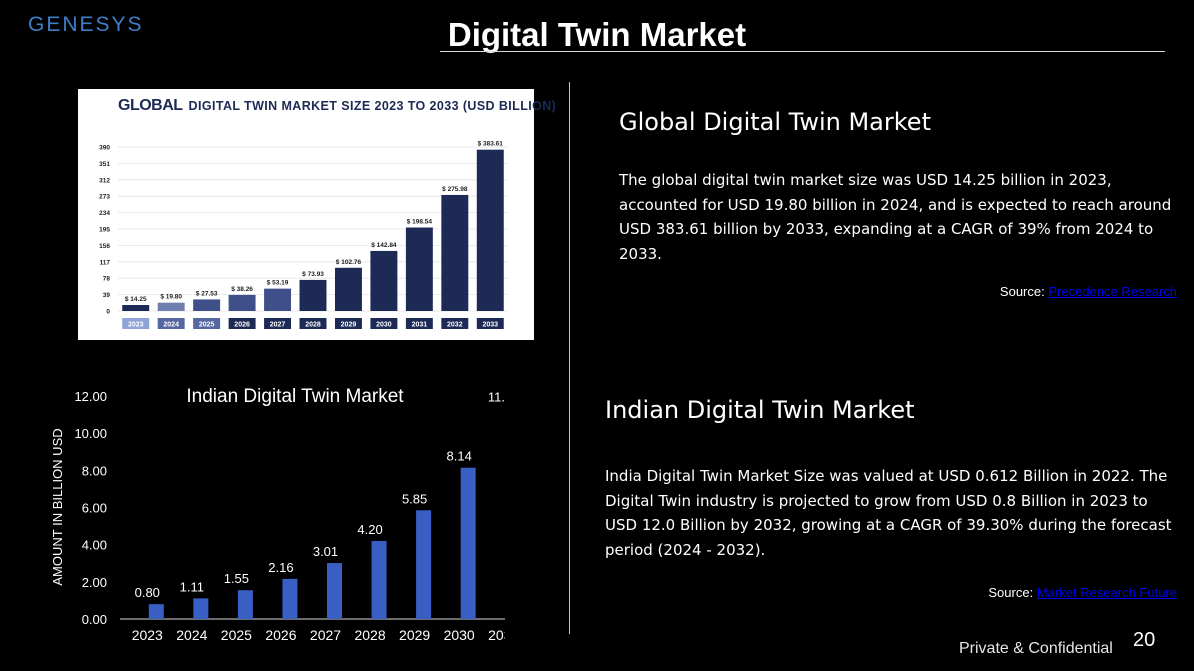 The height and width of the screenshot is (671, 1194). Describe the element at coordinates (107, 295) in the screenshot. I see `global-y-tick: 39` at that location.